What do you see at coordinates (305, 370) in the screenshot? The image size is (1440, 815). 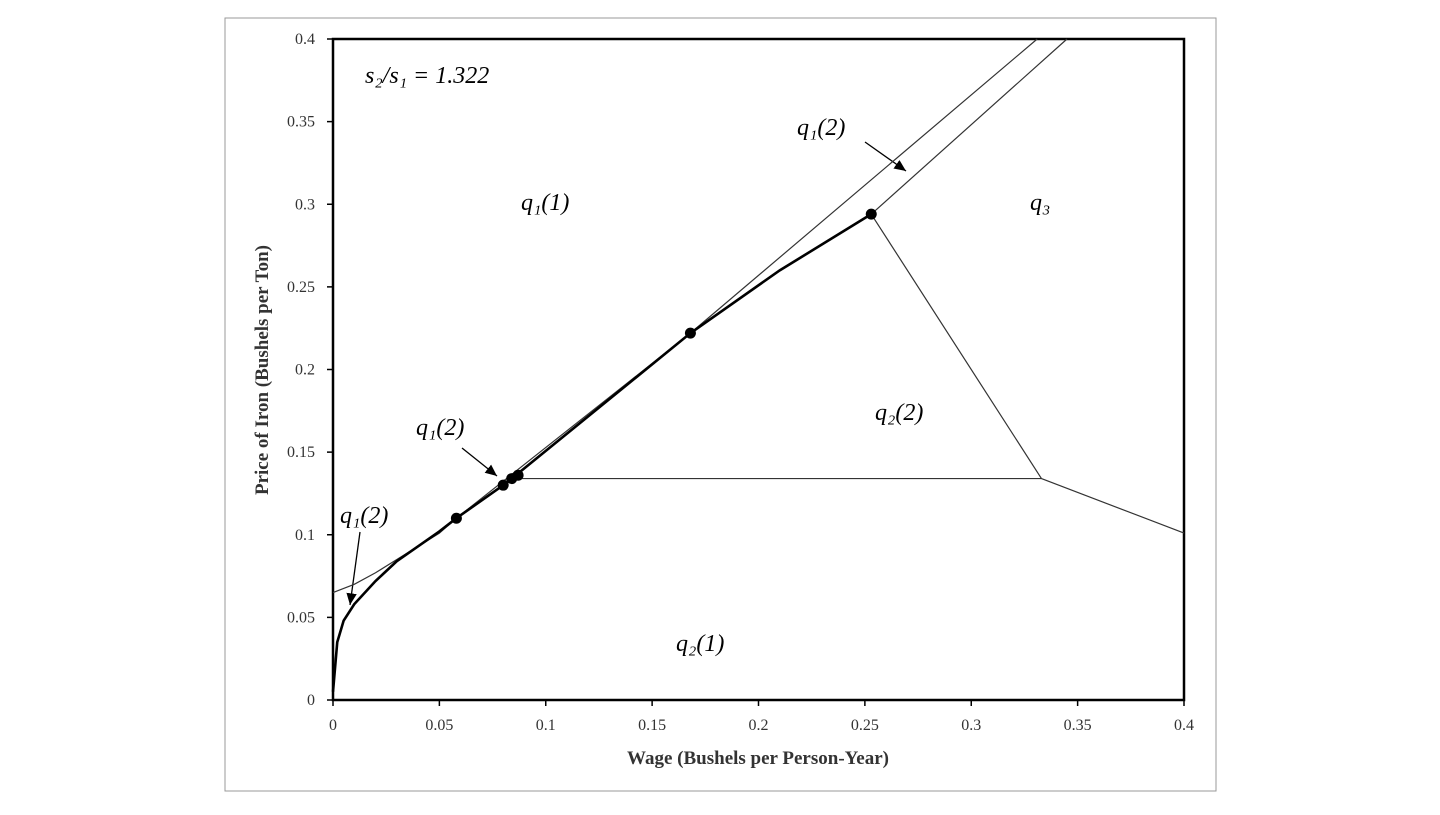 I see `y-tick-label: 0.2` at bounding box center [305, 370].